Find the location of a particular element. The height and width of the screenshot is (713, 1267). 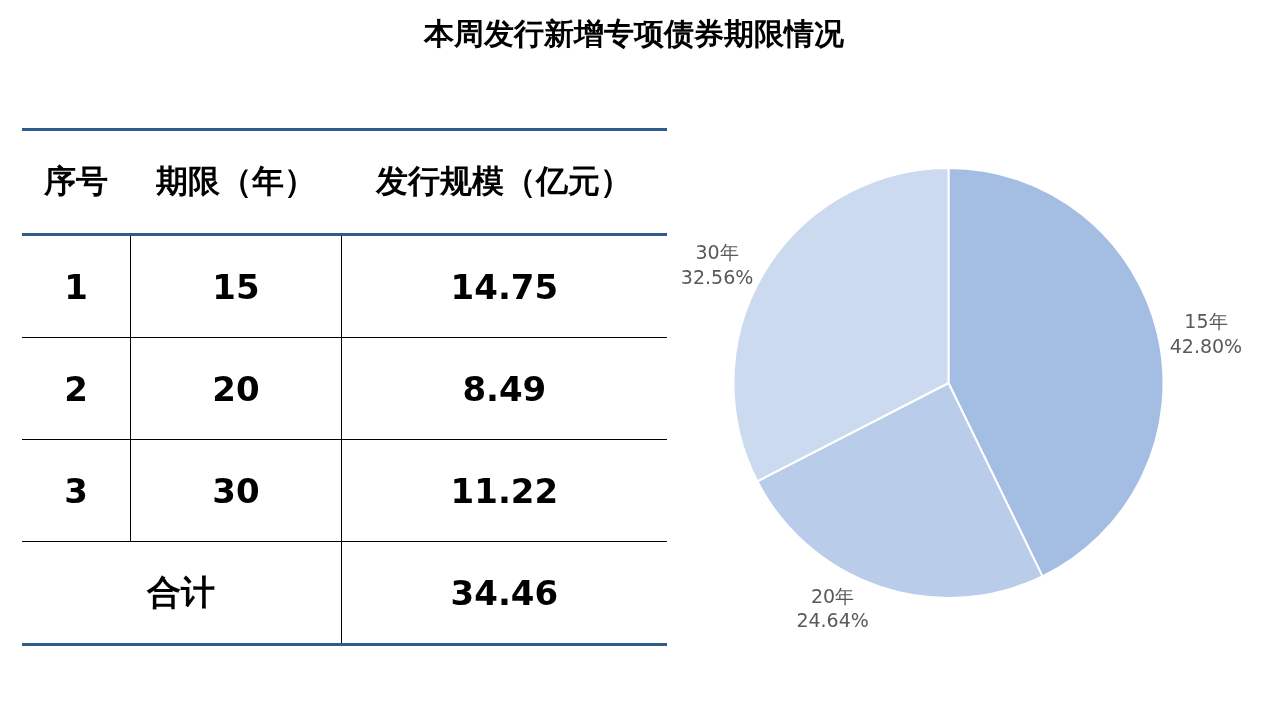

slice-label: 15年 is located at coordinates (1206, 321).